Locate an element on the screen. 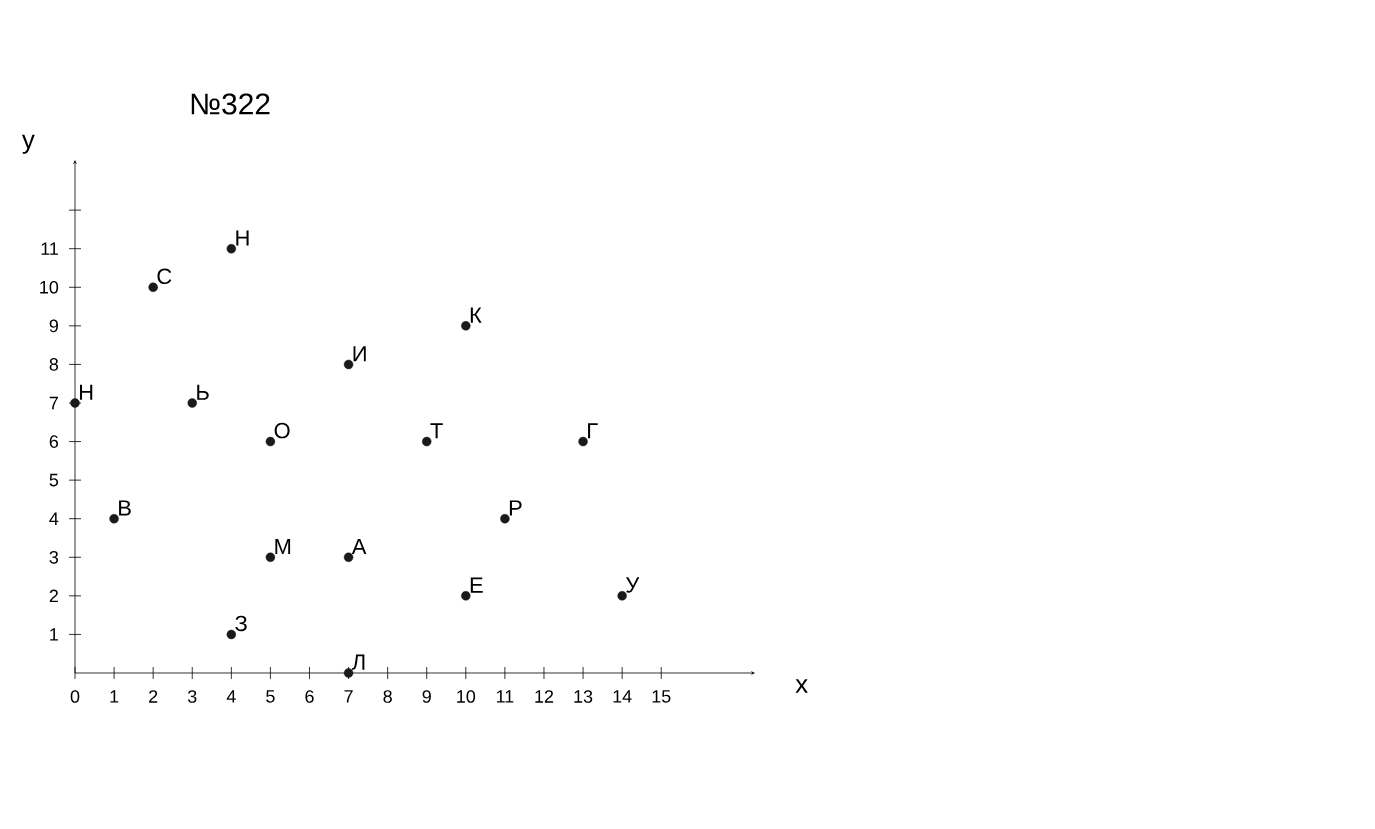 Image resolution: width=1375 pixels, height=829 pixels. annotation: Т is located at coordinates (436, 431).